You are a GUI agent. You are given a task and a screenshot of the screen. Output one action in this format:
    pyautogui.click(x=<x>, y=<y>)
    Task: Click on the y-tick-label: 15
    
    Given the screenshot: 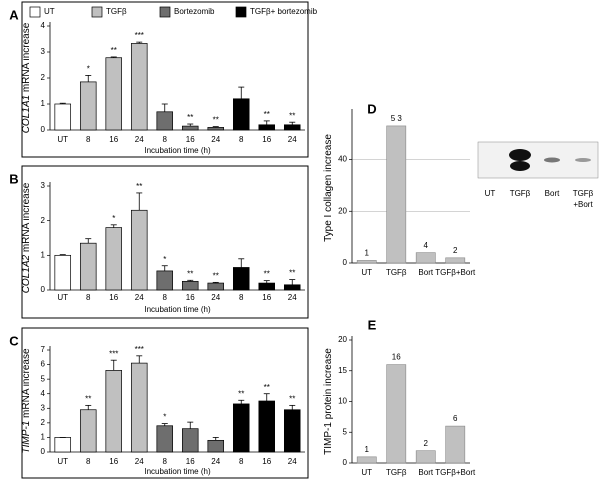 What is the action you would take?
    pyautogui.click(x=342, y=370)
    